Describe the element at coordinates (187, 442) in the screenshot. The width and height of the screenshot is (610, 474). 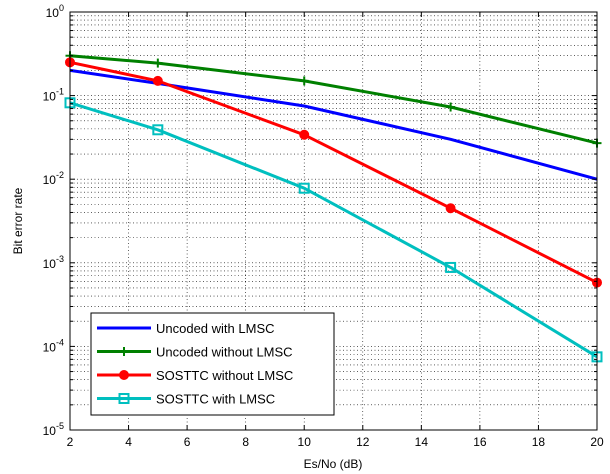
I see `x-tick-label: 6` at that location.